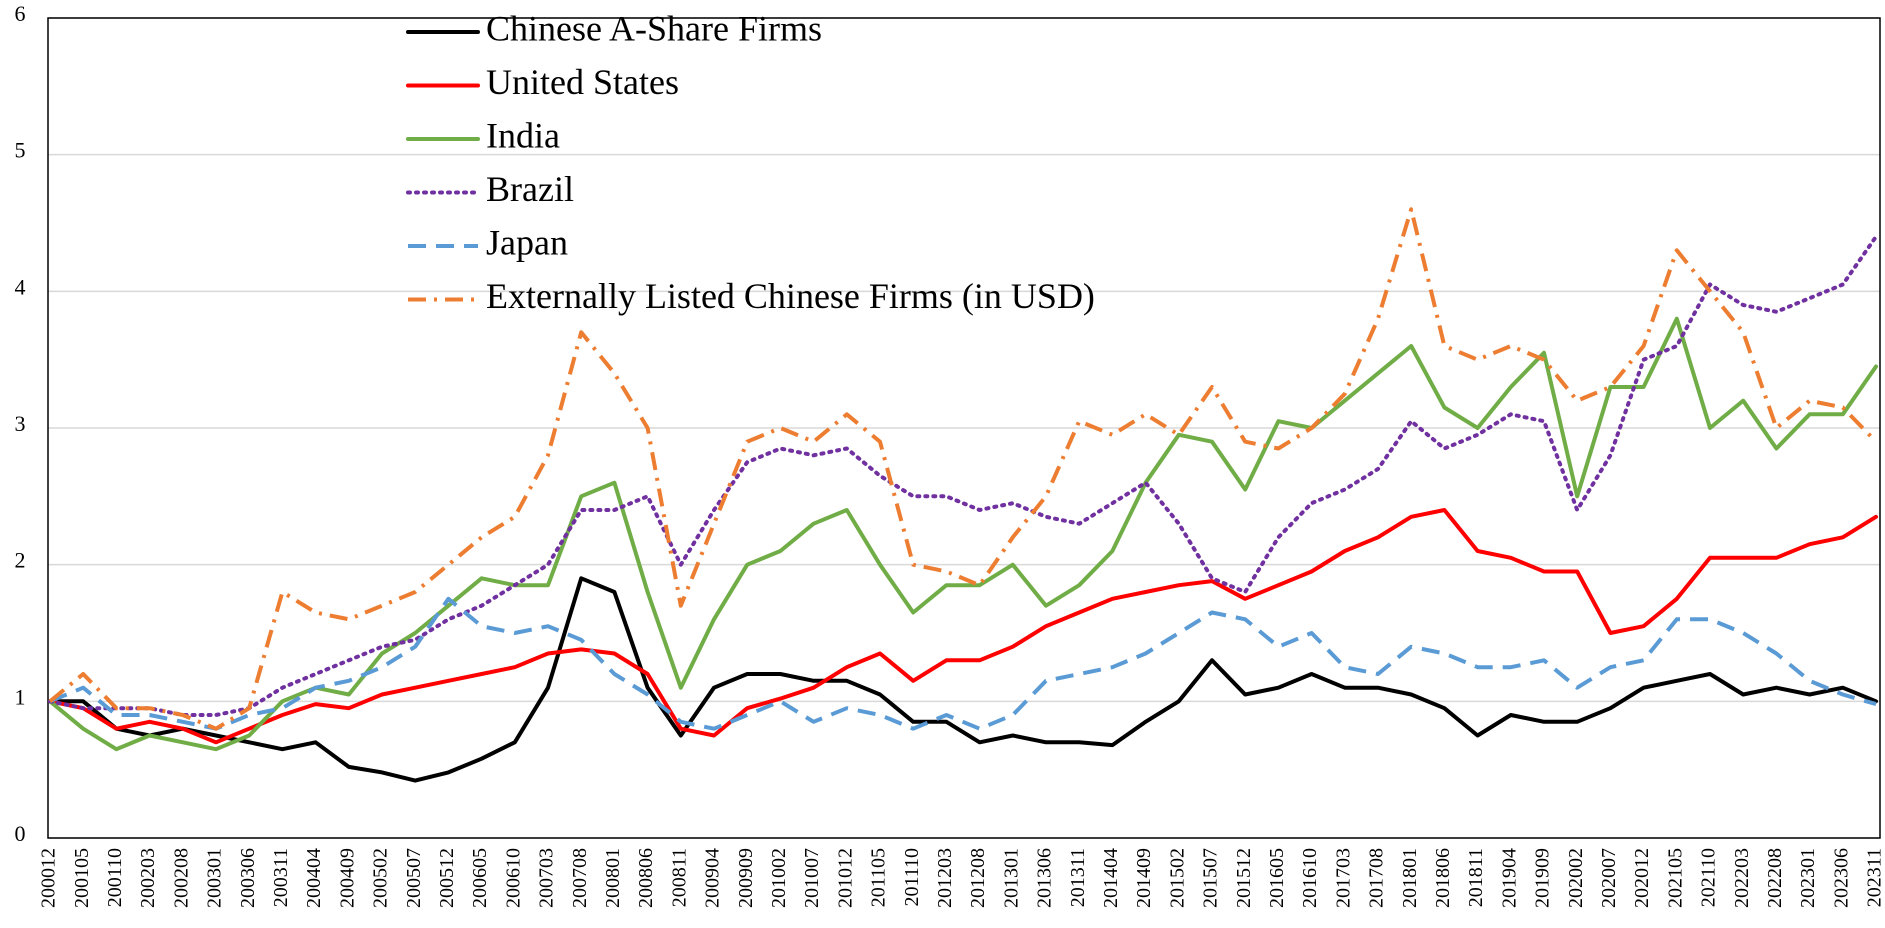 The height and width of the screenshot is (928, 1885). Describe the element at coordinates (20, 560) in the screenshot. I see `y-tick-label: 2` at that location.